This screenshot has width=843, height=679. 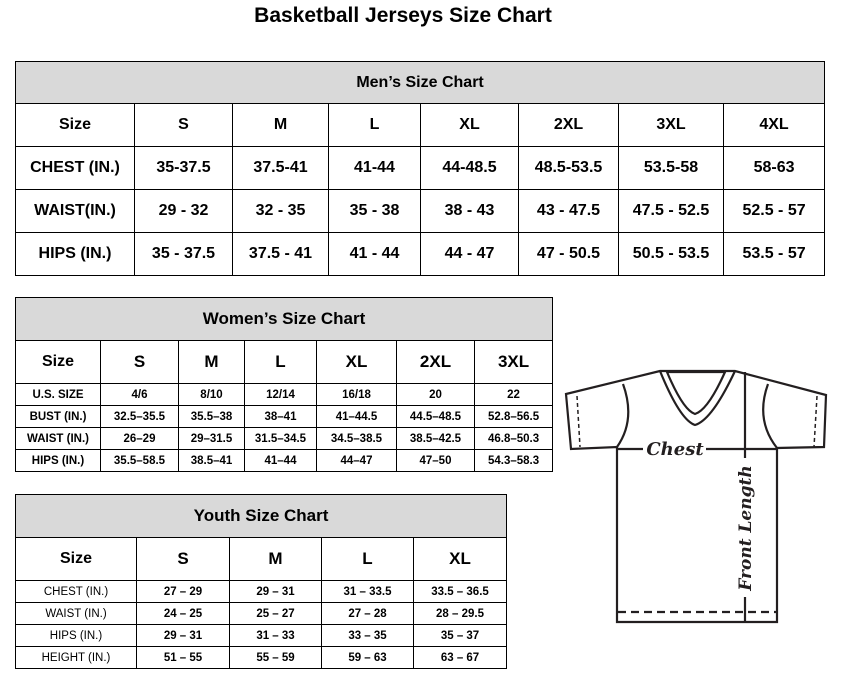 What do you see at coordinates (280, 394) in the screenshot?
I see `table-cell: 12/14` at bounding box center [280, 394].